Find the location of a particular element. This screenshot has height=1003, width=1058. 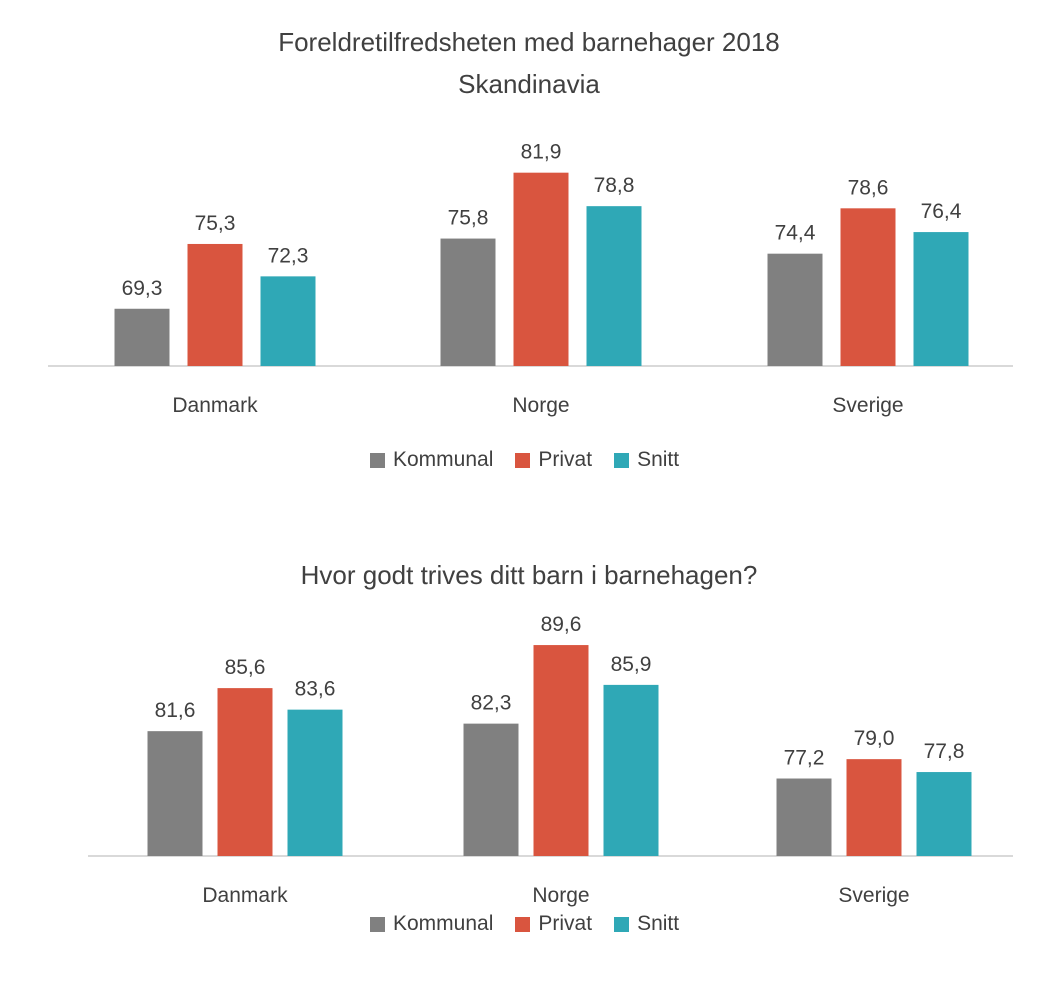

data-label-snitt-norge: 78,8 is located at coordinates (614, 185).